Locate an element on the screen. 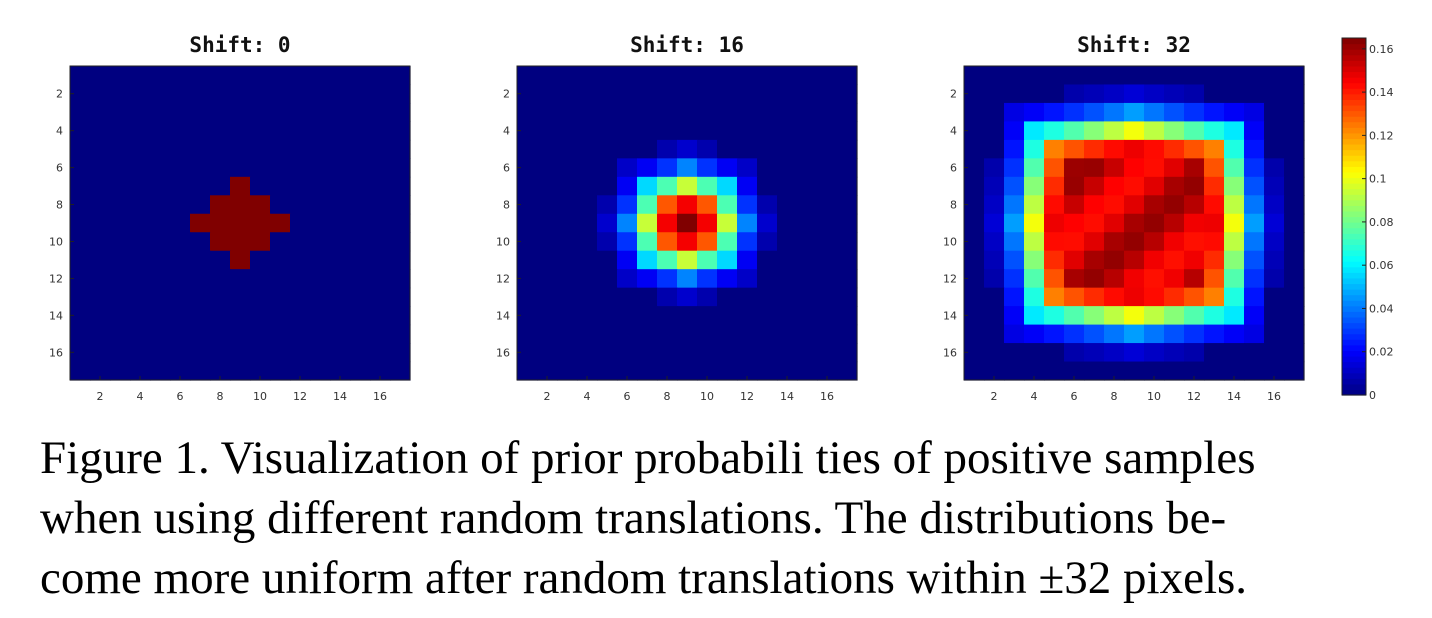 This screenshot has height=618, width=1432. y-tick-label: 10 is located at coordinates (56, 241).